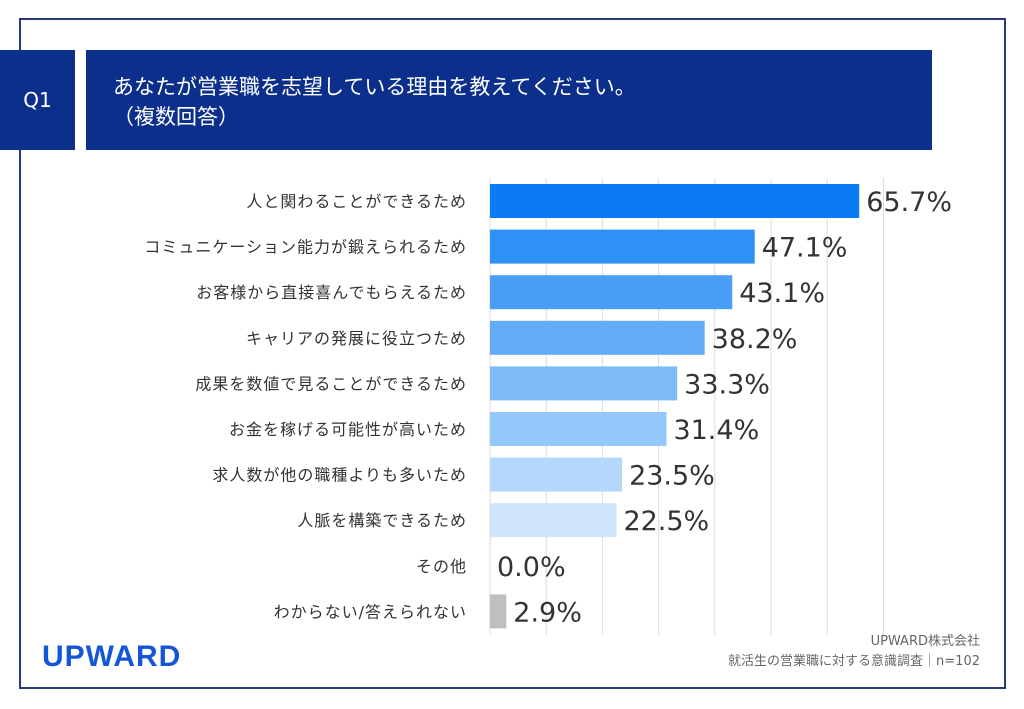 Image resolution: width=1024 pixels, height=709 pixels. Describe the element at coordinates (176, 117) in the screenshot. I see `title-line-2: （複数回答）` at that location.